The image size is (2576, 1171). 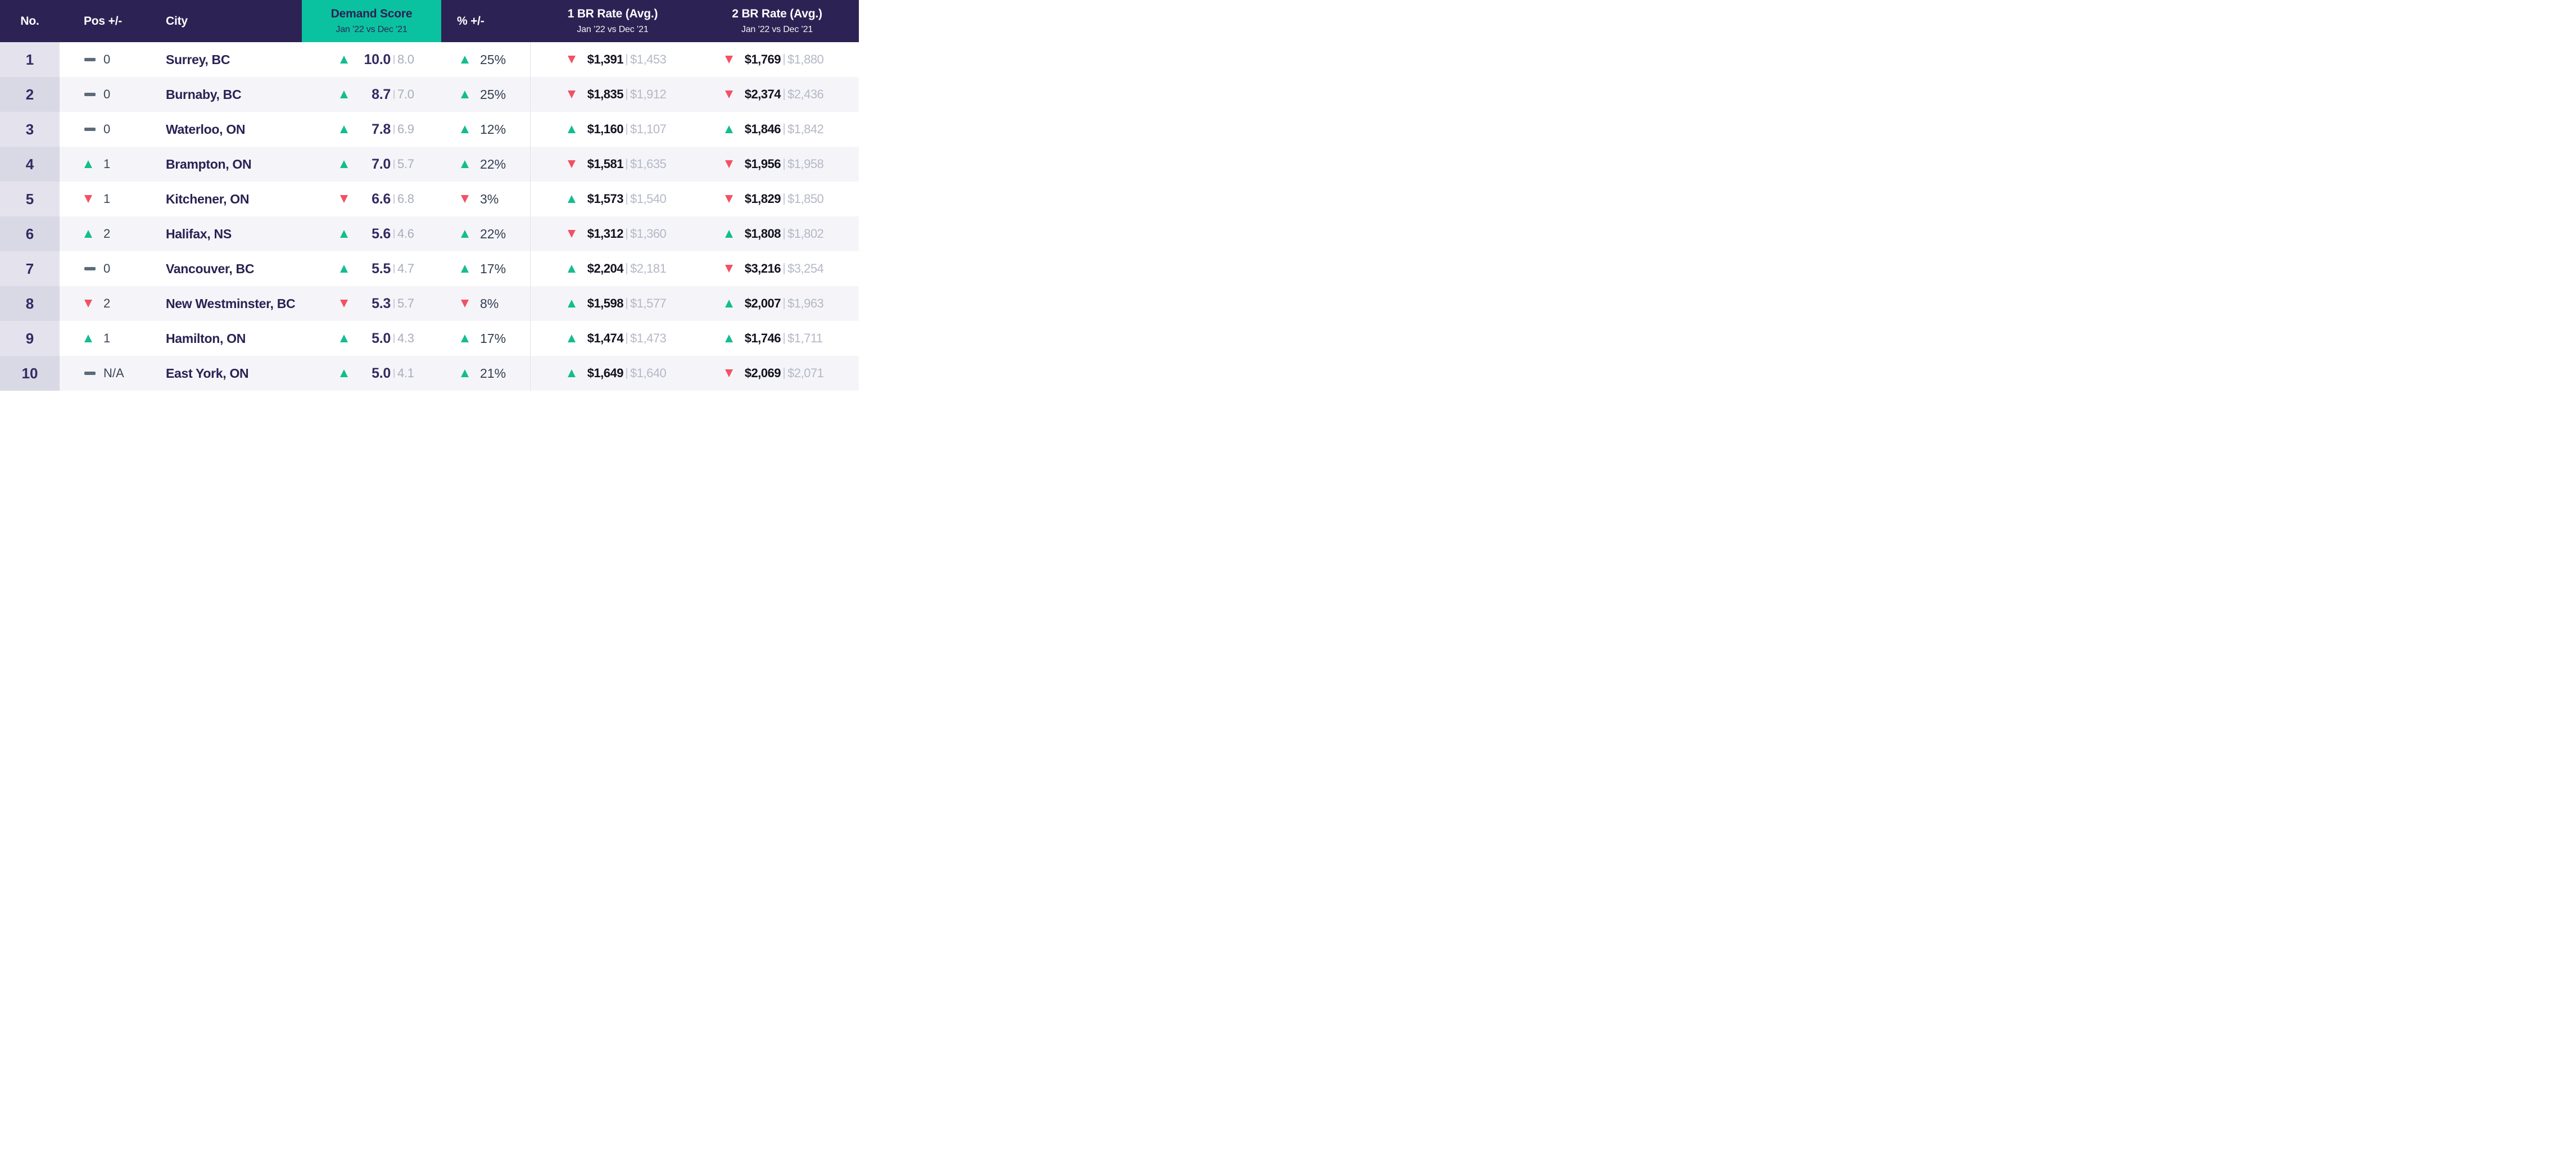 I want to click on percent-change-cell: 17%, so click(x=485, y=338).